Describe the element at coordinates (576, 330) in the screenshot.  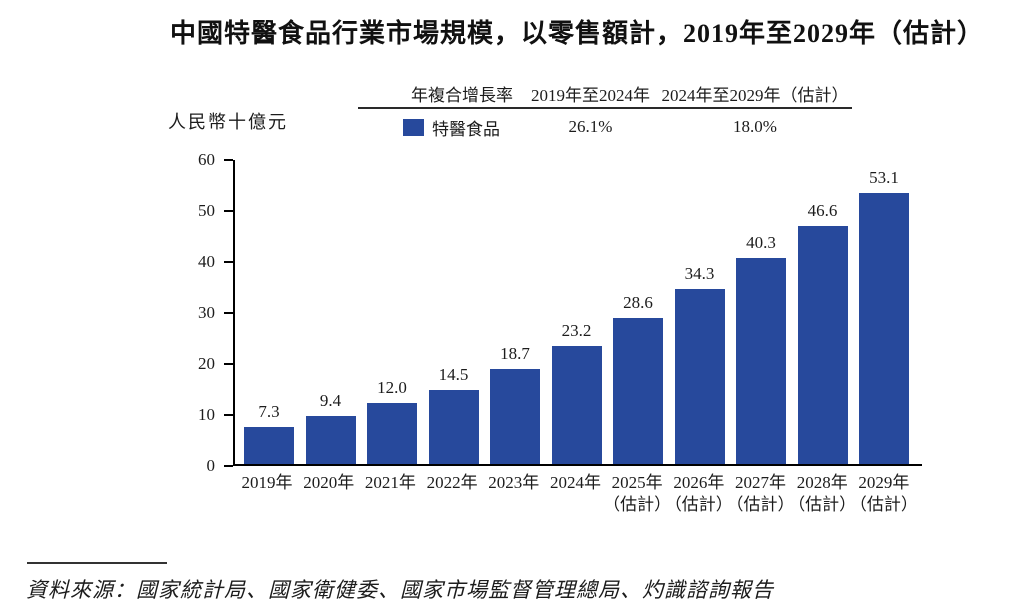
I see `bar-value-label: 23.2` at that location.